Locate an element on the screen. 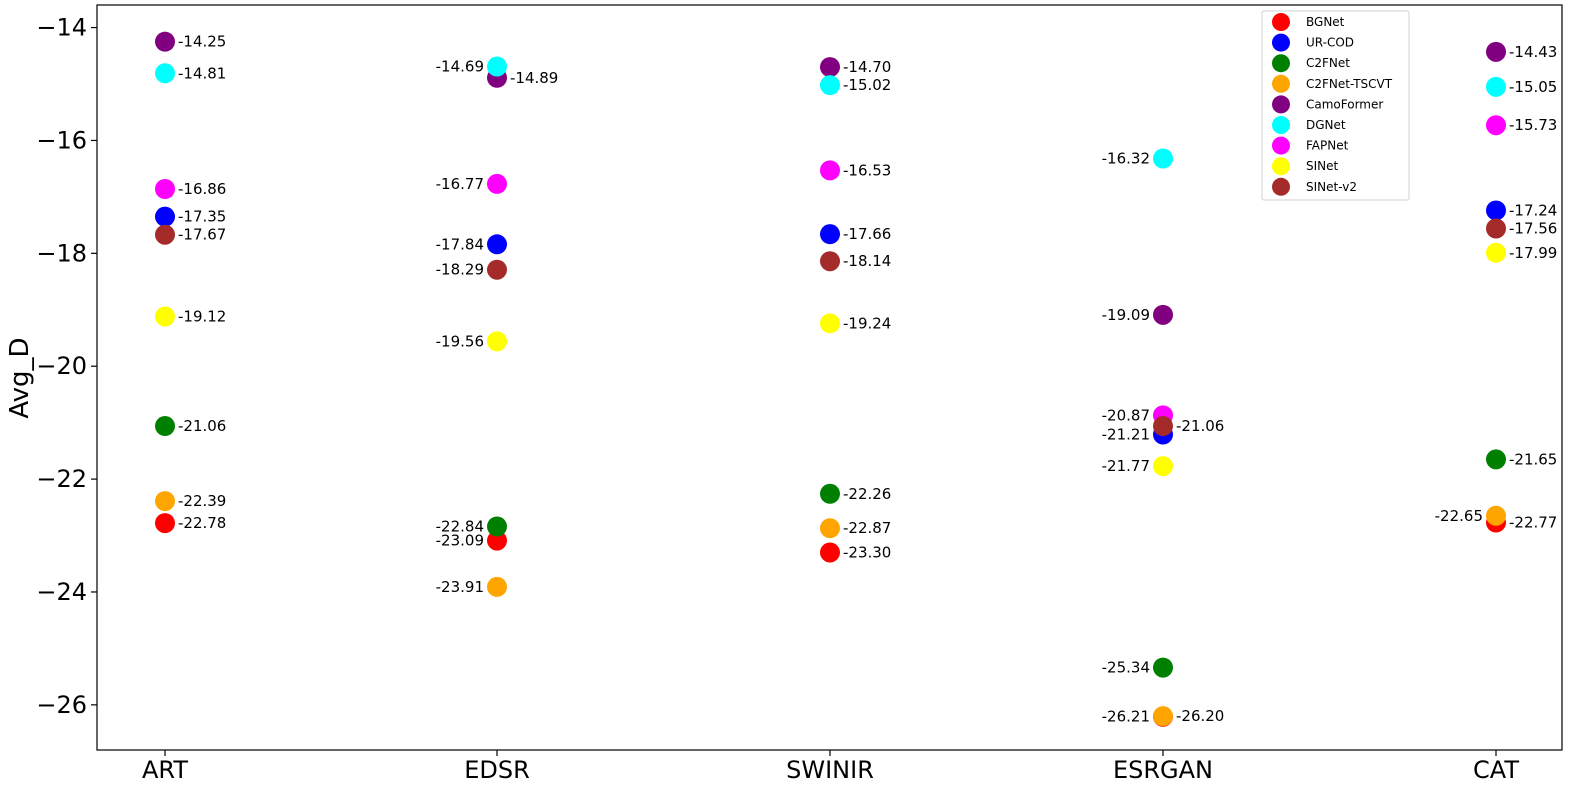 This screenshot has height=794, width=1592. data-label: -15.73 is located at coordinates (1533, 125).